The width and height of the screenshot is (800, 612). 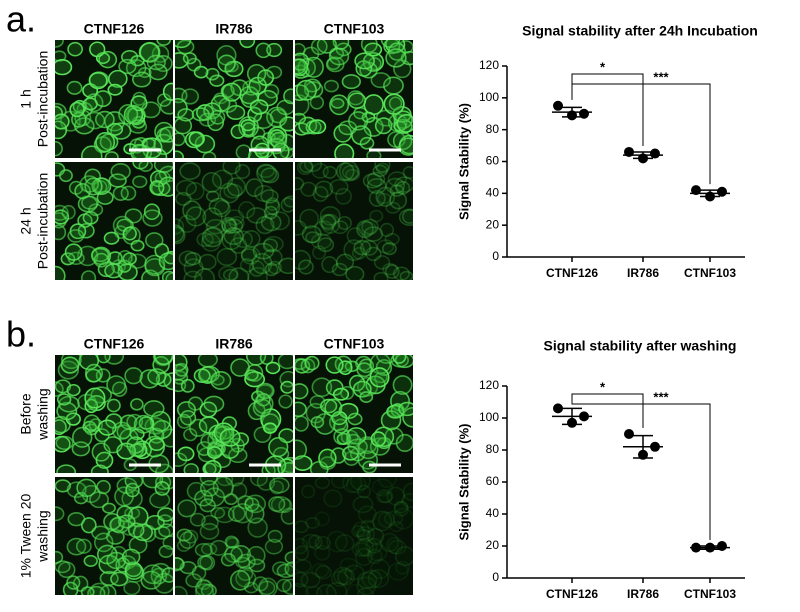 I want to click on panel-label: a., so click(x=21, y=20).